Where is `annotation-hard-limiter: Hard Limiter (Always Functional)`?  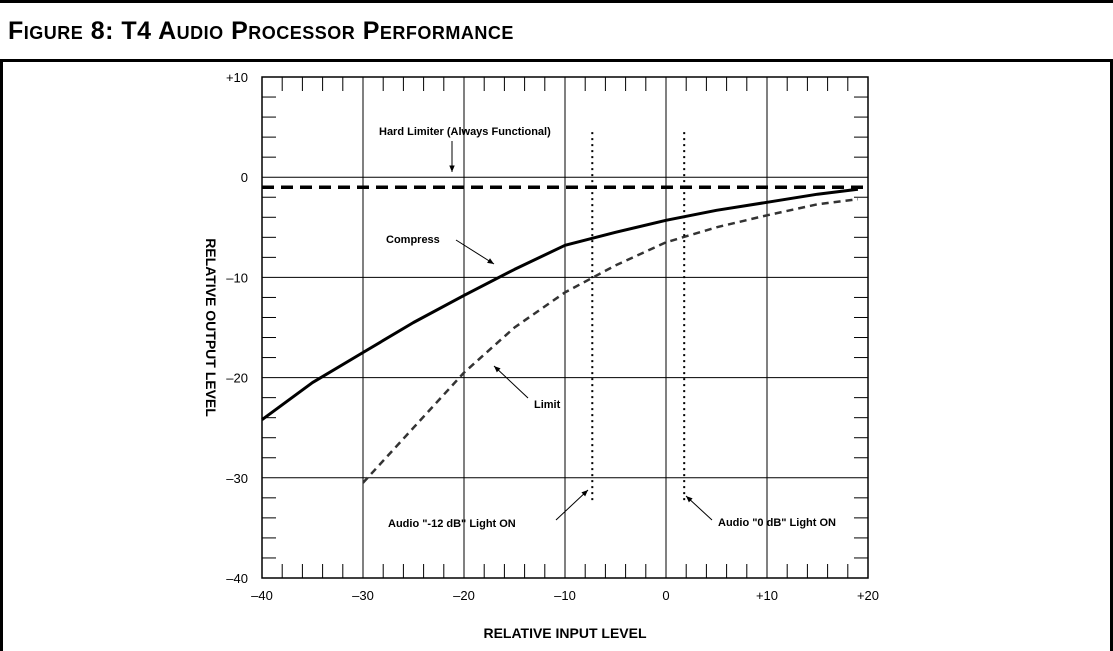
annotation-hard-limiter: Hard Limiter (Always Functional) is located at coordinates (465, 132).